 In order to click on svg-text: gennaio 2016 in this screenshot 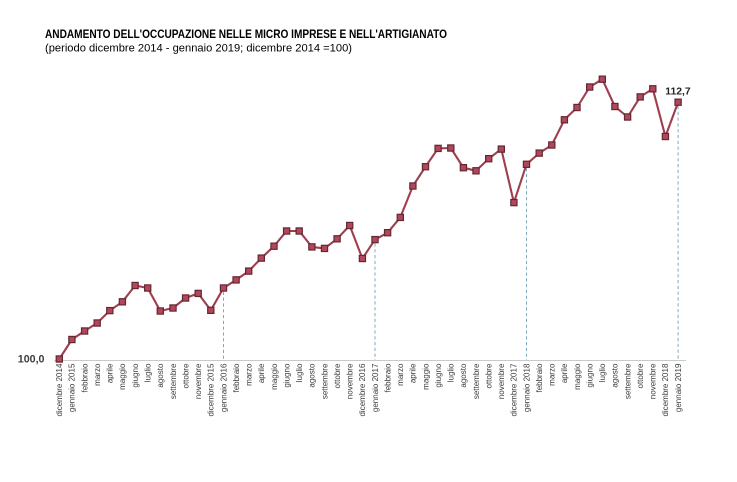, I will do `click(223, 387)`.